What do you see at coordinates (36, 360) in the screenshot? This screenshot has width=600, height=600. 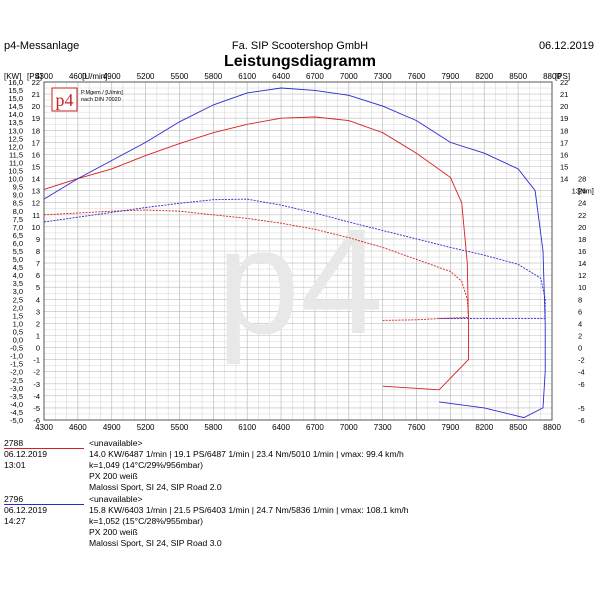 I see `ps-tick-label: -1` at bounding box center [36, 360].